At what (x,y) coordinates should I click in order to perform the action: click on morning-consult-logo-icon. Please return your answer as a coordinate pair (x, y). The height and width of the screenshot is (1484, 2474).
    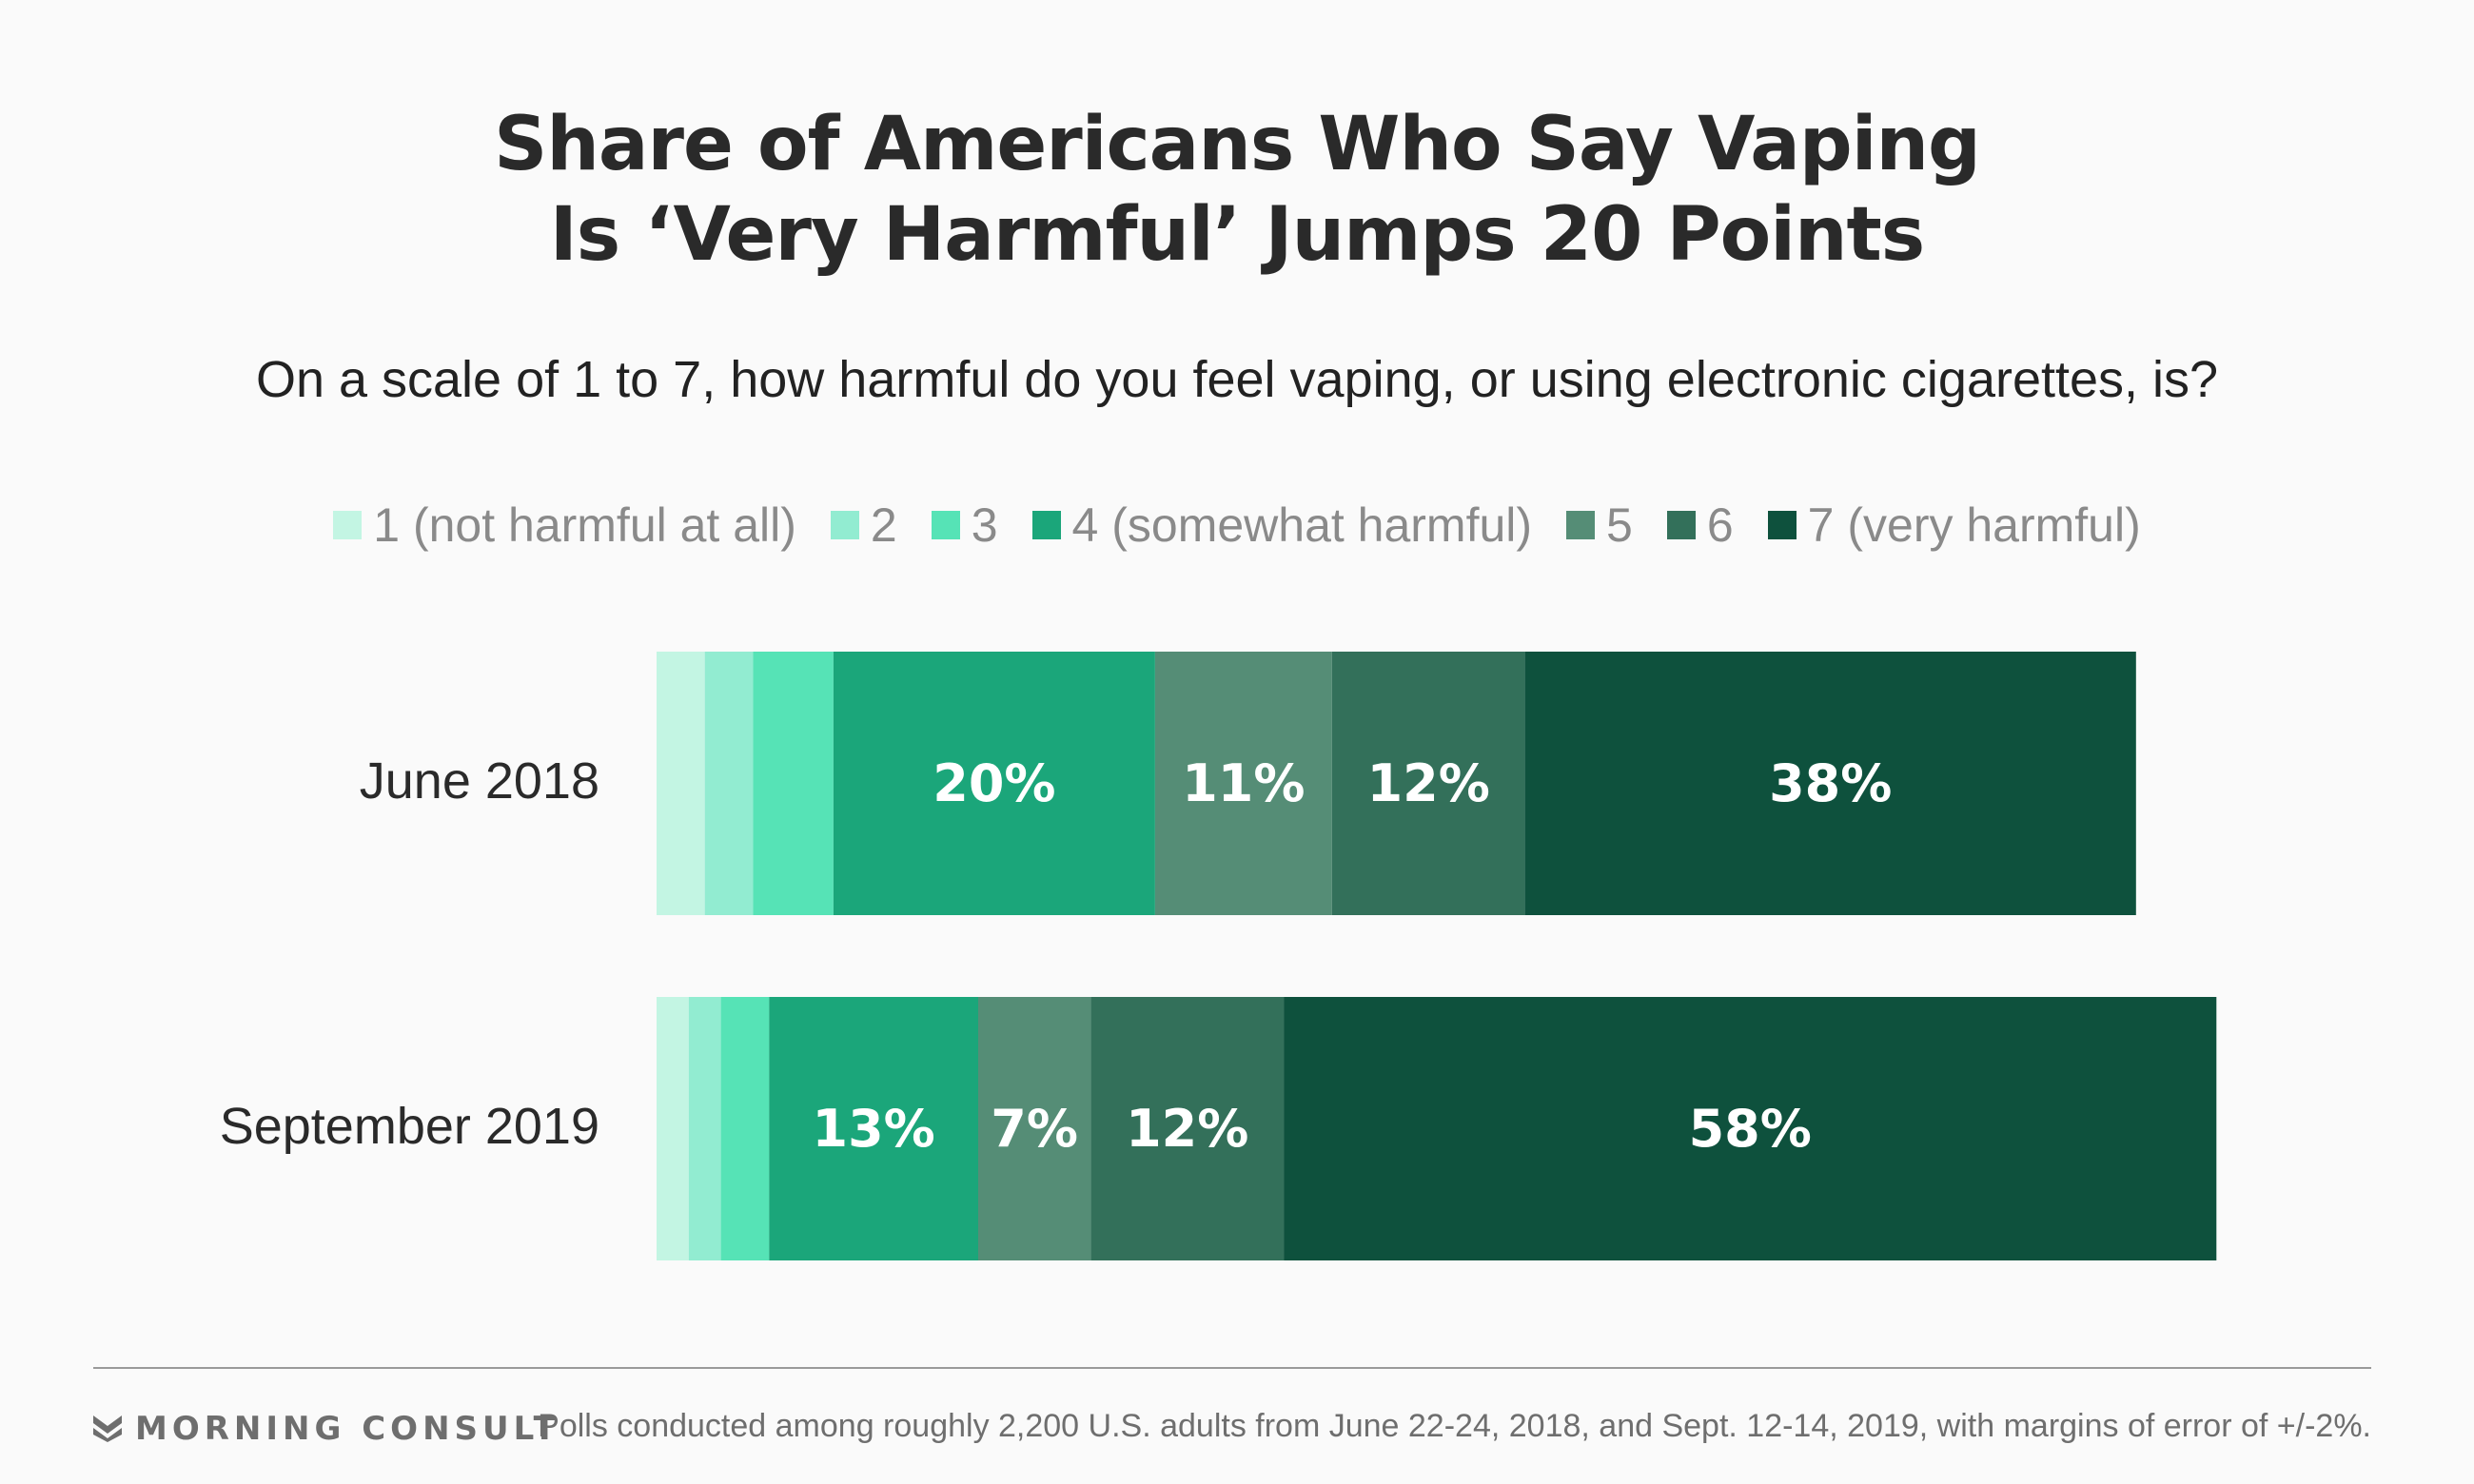
    Looking at the image, I should click on (108, 1429).